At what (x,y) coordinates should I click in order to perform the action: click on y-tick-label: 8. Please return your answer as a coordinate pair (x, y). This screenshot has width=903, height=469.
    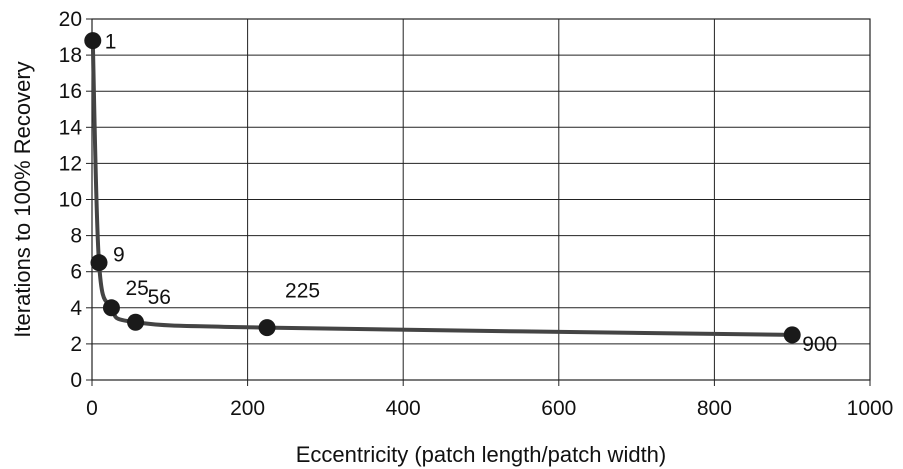
    Looking at the image, I should click on (76, 236).